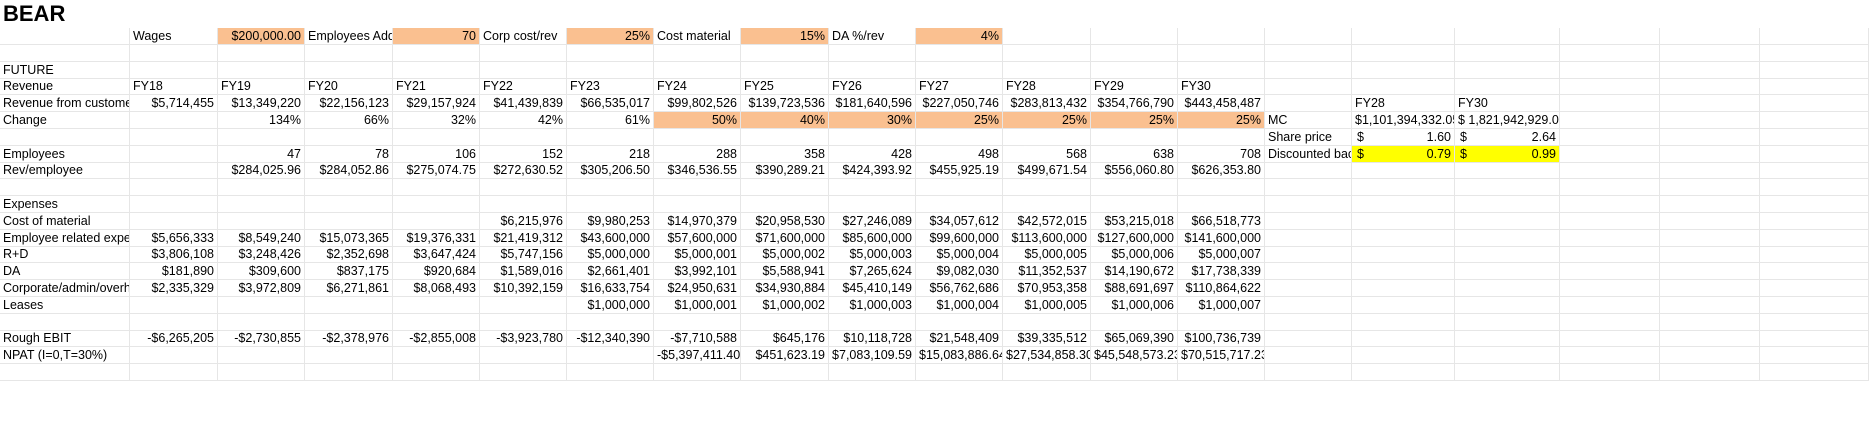 This screenshot has width=1869, height=434. Describe the element at coordinates (1507, 154) in the screenshot. I see `currency-value: 0.99 $` at that location.